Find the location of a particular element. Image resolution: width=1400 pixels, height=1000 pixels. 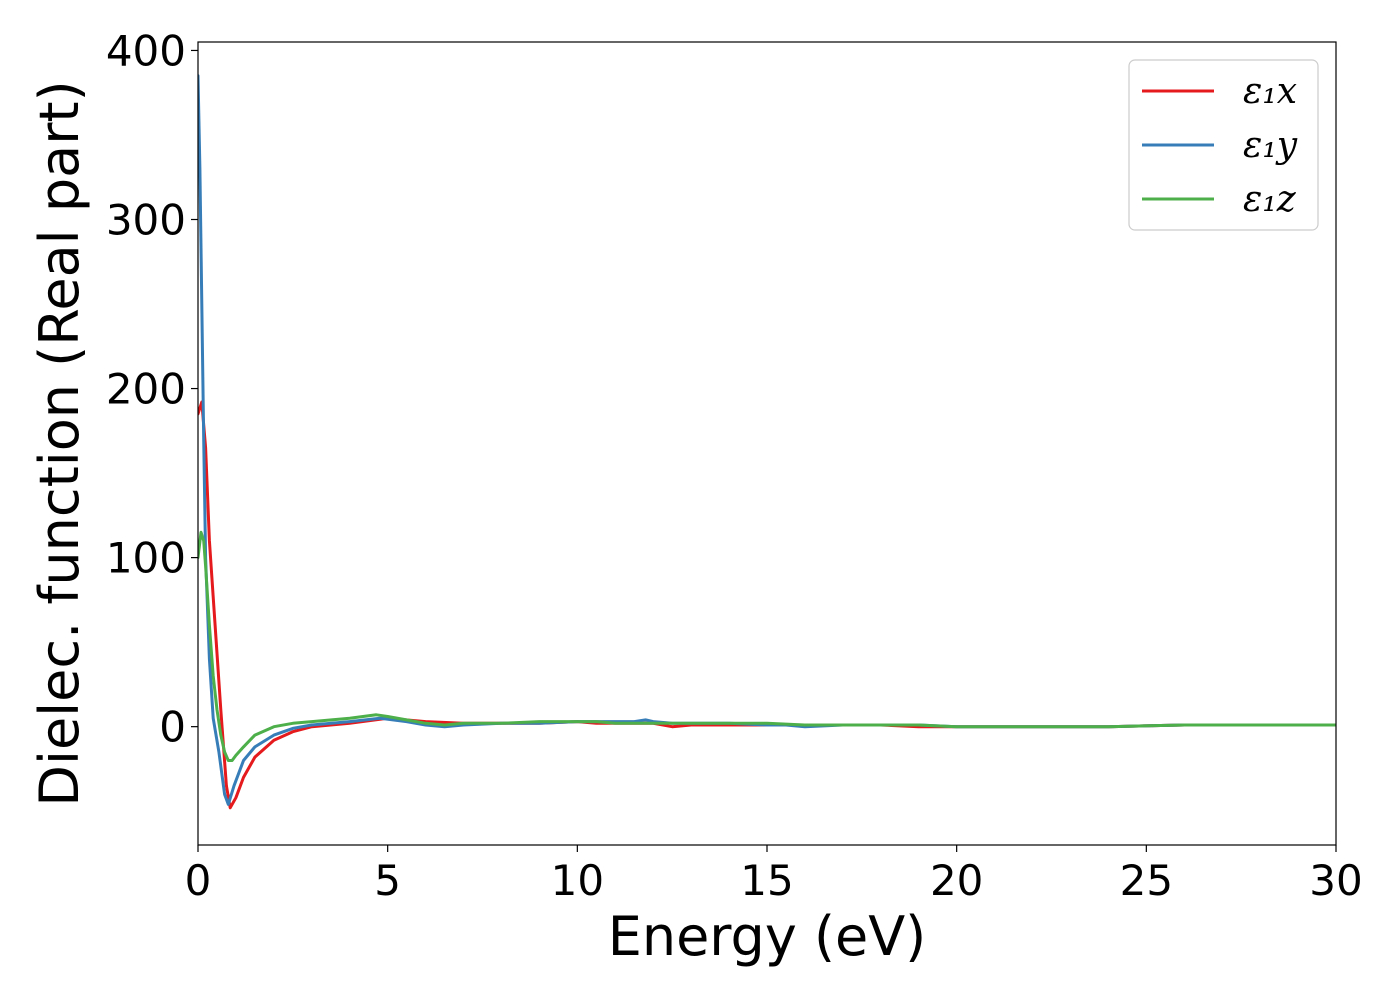

x-tick-label: 10 is located at coordinates (577, 880).